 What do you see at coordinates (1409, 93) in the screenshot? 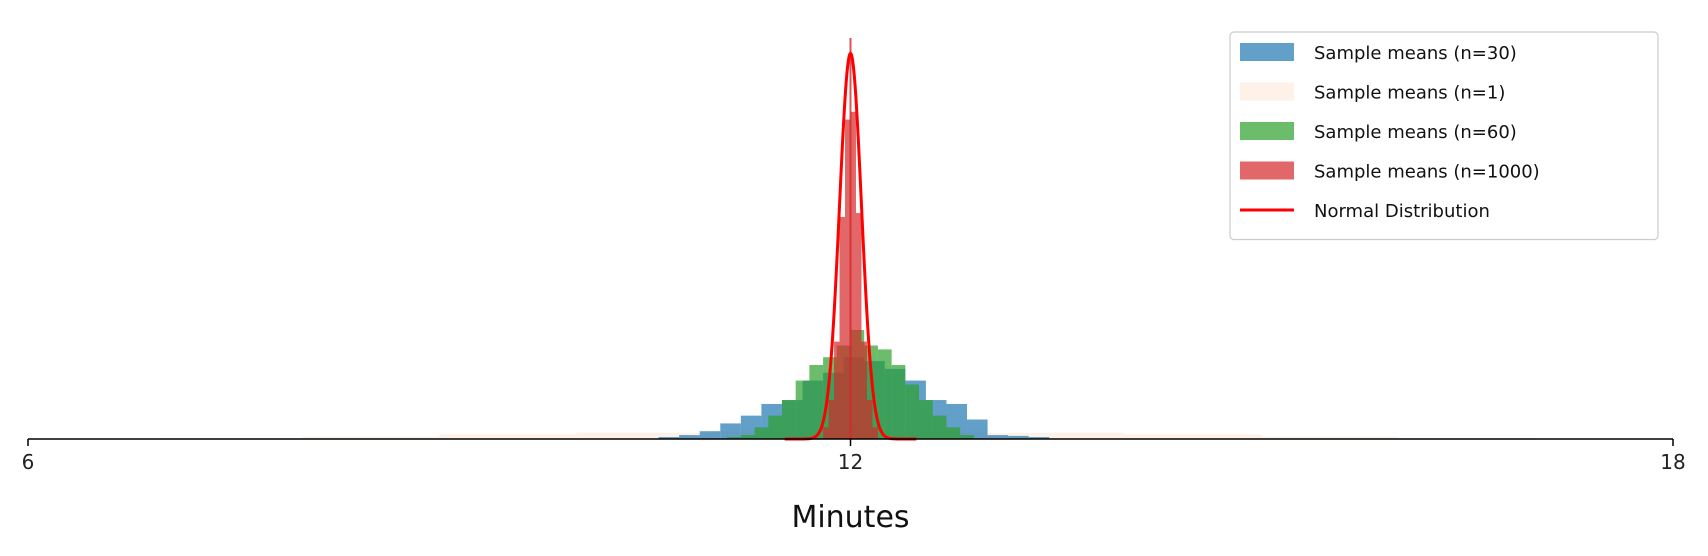
I see `legend-label: Sample means (n=1)` at bounding box center [1409, 93].